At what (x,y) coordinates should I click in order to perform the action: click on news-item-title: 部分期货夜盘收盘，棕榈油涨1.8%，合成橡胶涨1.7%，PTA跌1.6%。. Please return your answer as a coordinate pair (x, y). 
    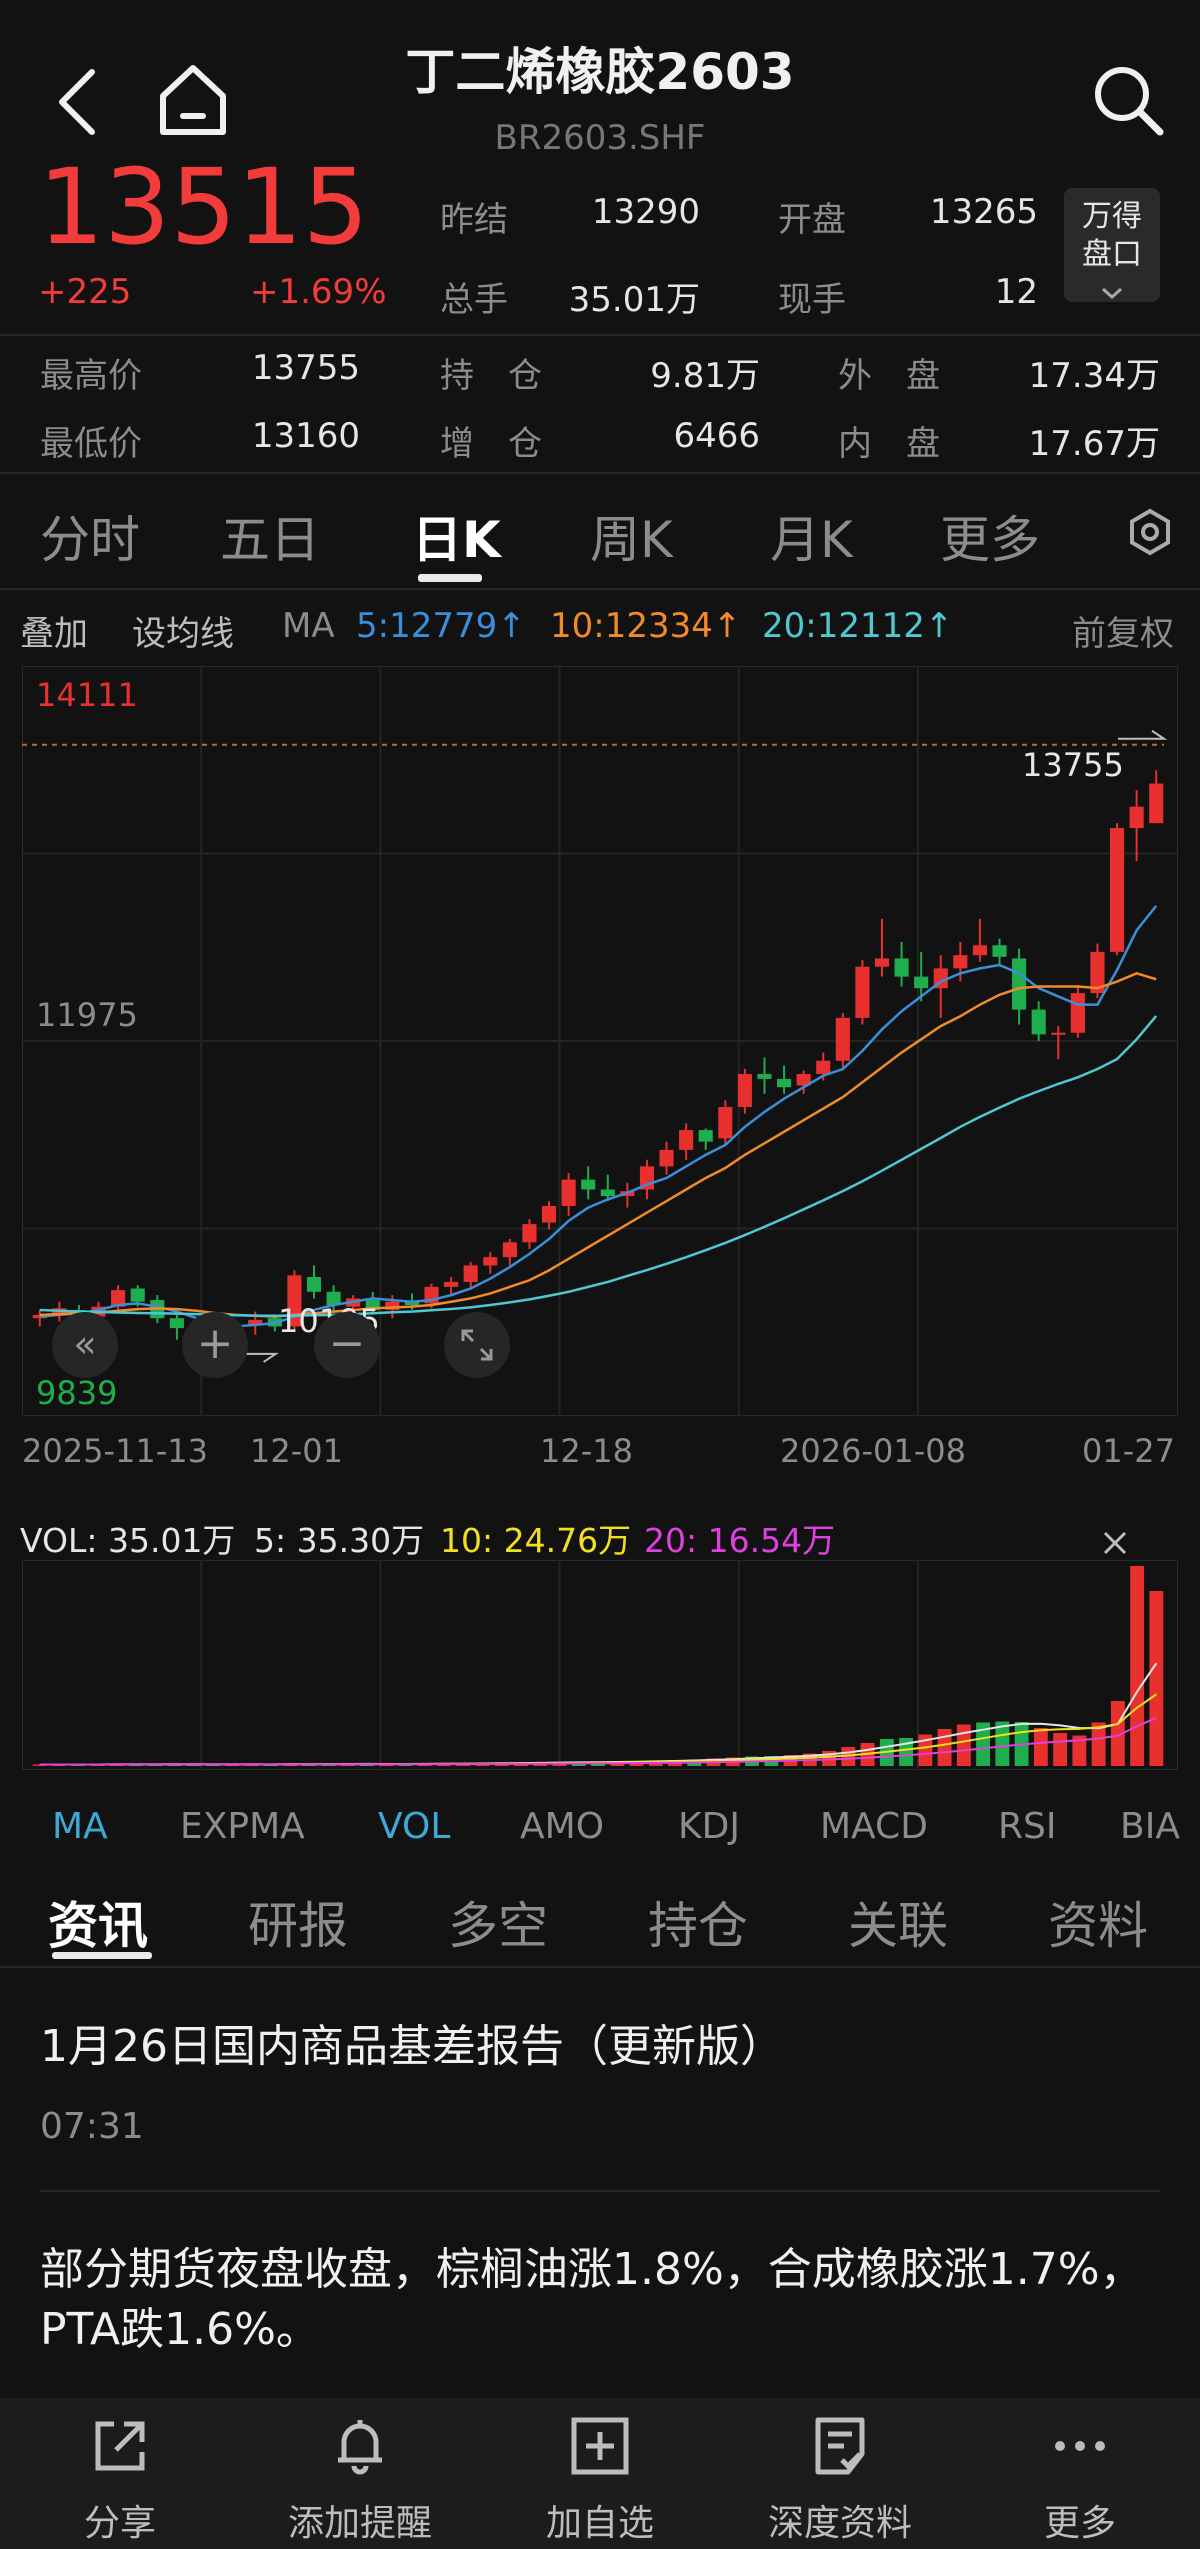
    Looking at the image, I should click on (592, 2299).